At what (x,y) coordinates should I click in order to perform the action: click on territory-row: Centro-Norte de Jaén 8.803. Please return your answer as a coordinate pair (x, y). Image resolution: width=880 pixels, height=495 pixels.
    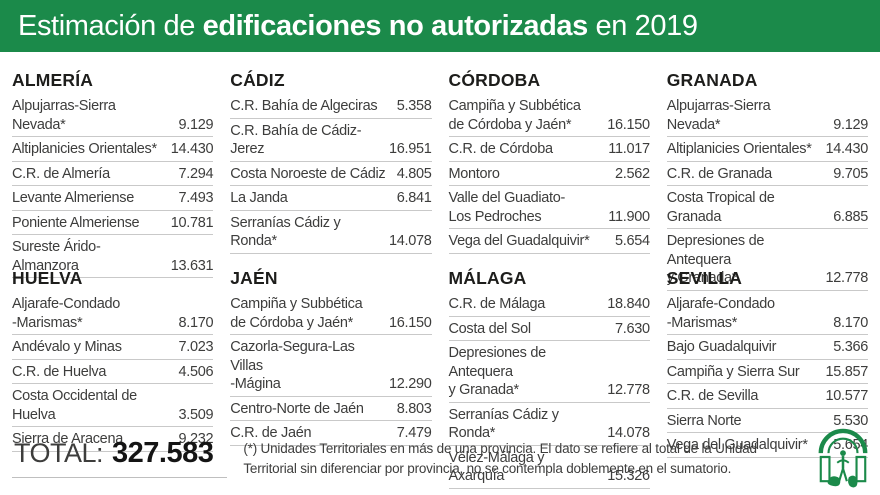
    Looking at the image, I should click on (331, 409).